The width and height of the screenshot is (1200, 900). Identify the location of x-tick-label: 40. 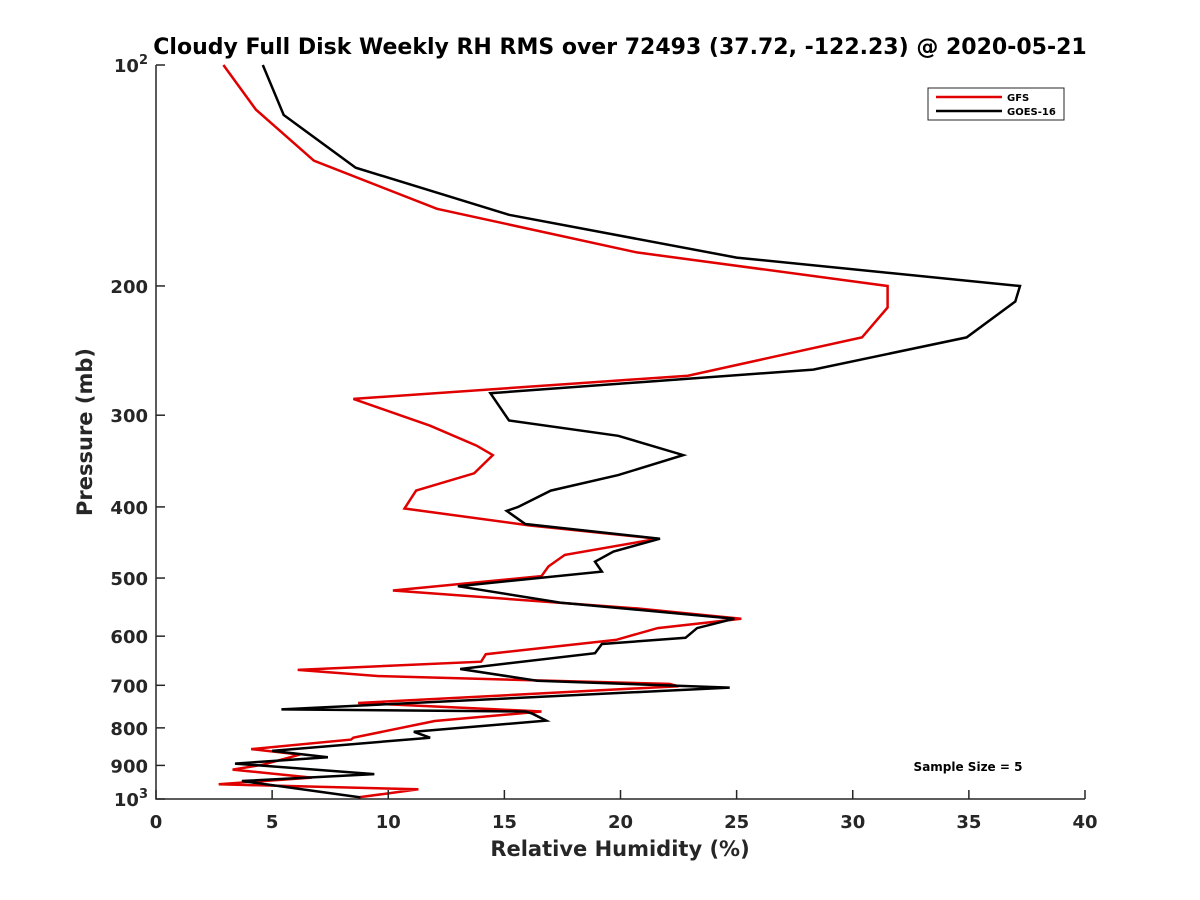
(1084, 822).